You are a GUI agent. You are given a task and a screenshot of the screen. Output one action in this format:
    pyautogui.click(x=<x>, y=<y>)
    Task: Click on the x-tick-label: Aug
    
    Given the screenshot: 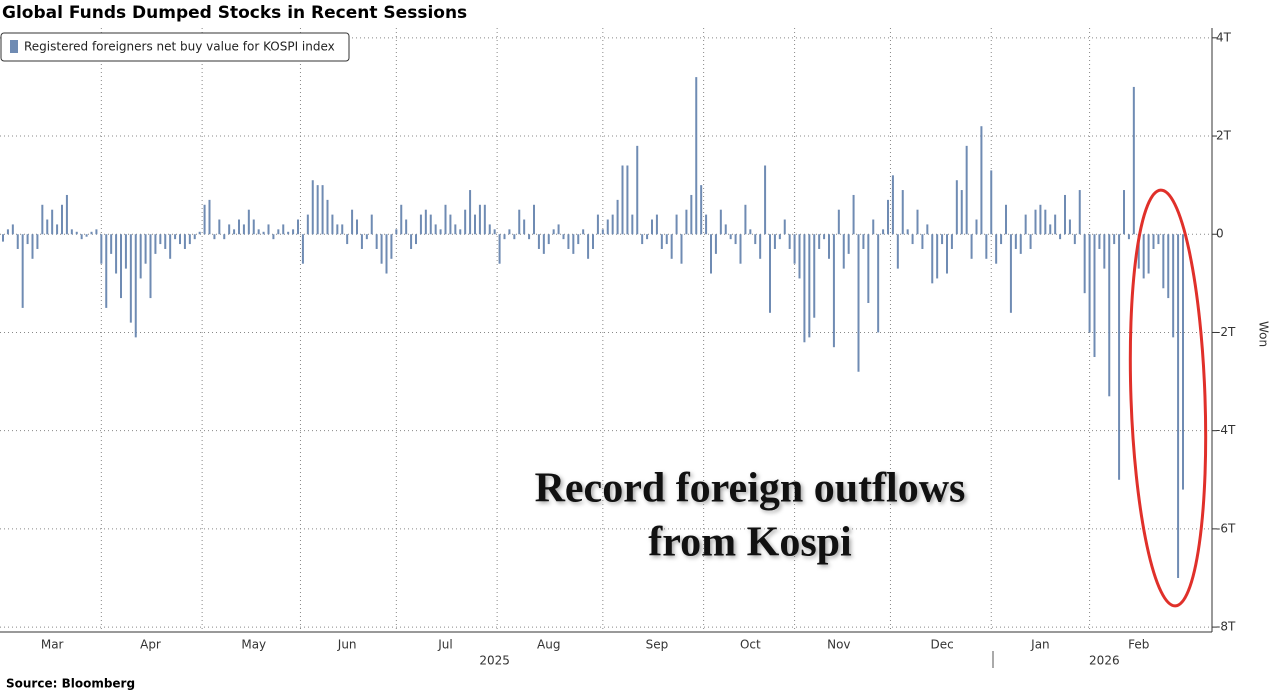 What is the action you would take?
    pyautogui.click(x=548, y=645)
    